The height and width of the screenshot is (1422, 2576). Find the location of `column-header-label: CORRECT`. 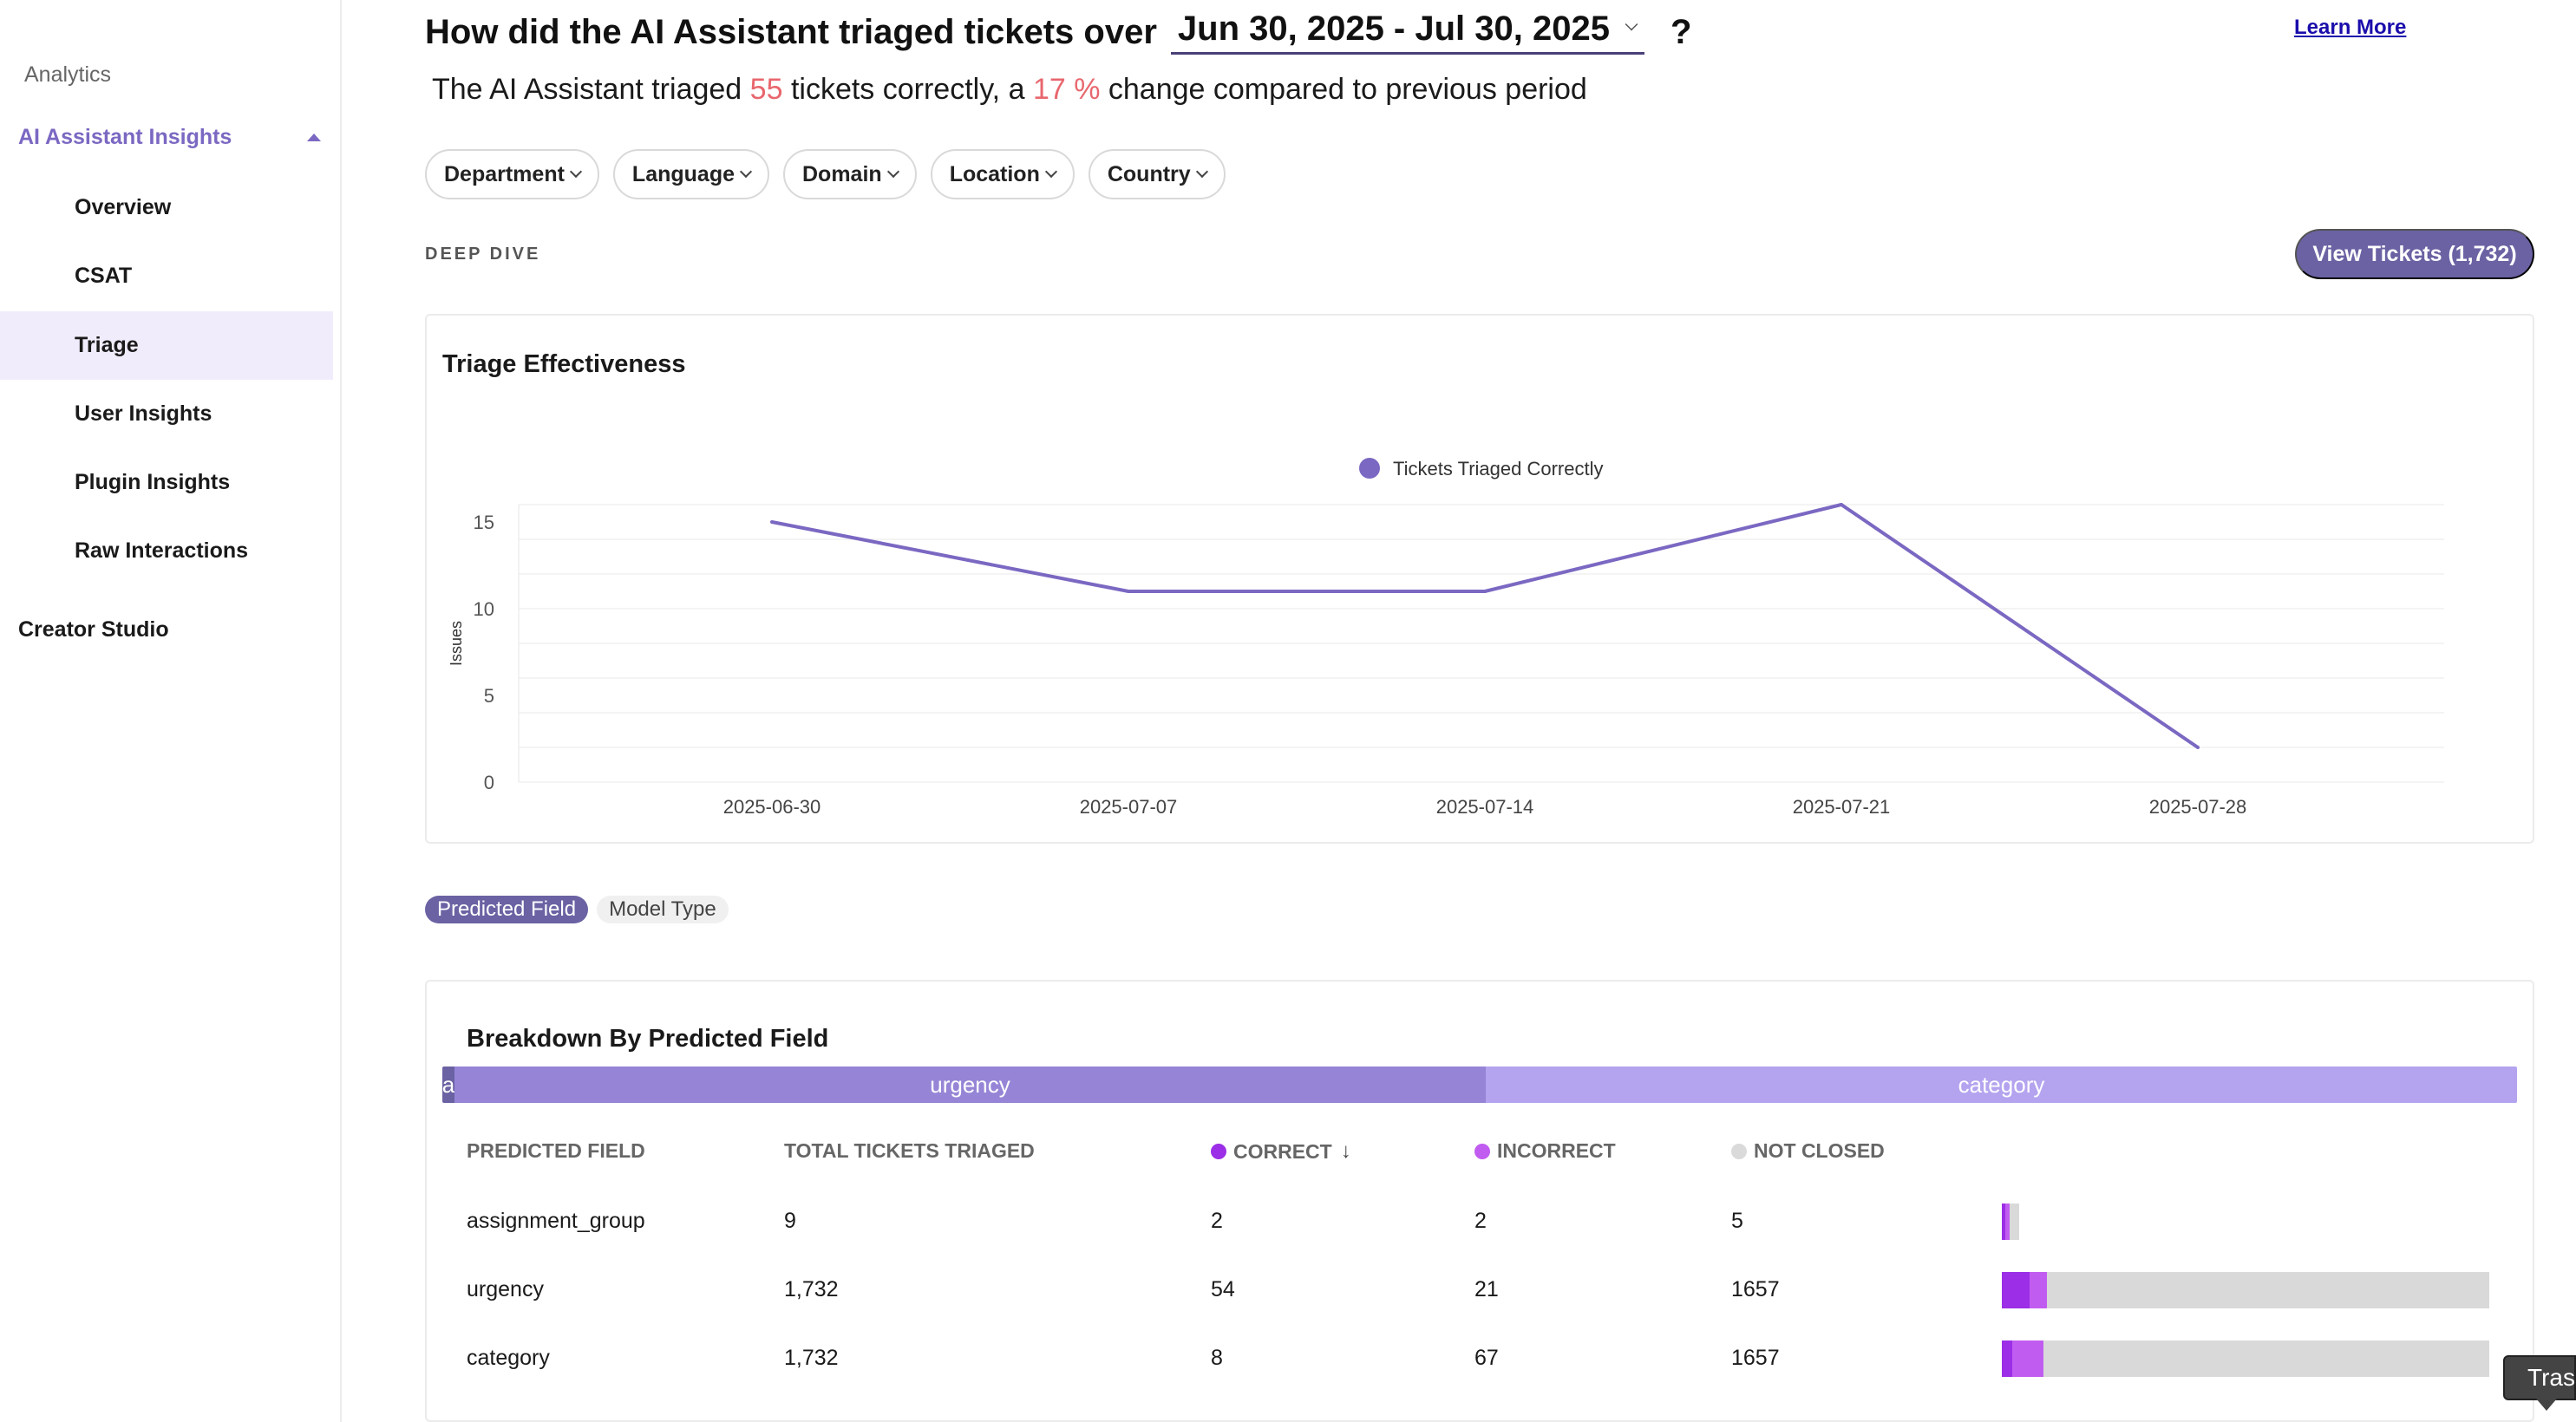

column-header-label: CORRECT is located at coordinates (1282, 1151).